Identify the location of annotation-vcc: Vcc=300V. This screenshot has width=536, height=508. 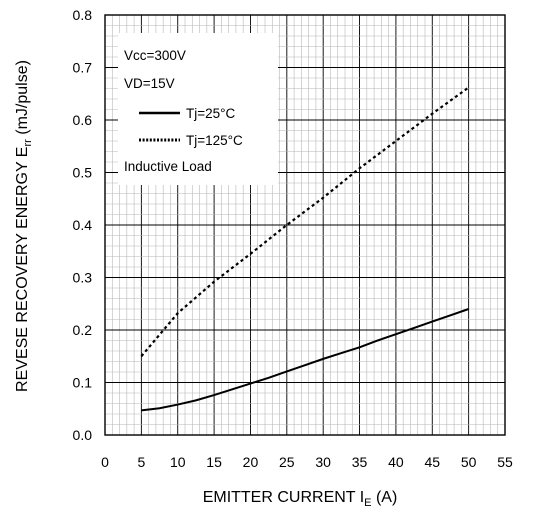
(155, 55).